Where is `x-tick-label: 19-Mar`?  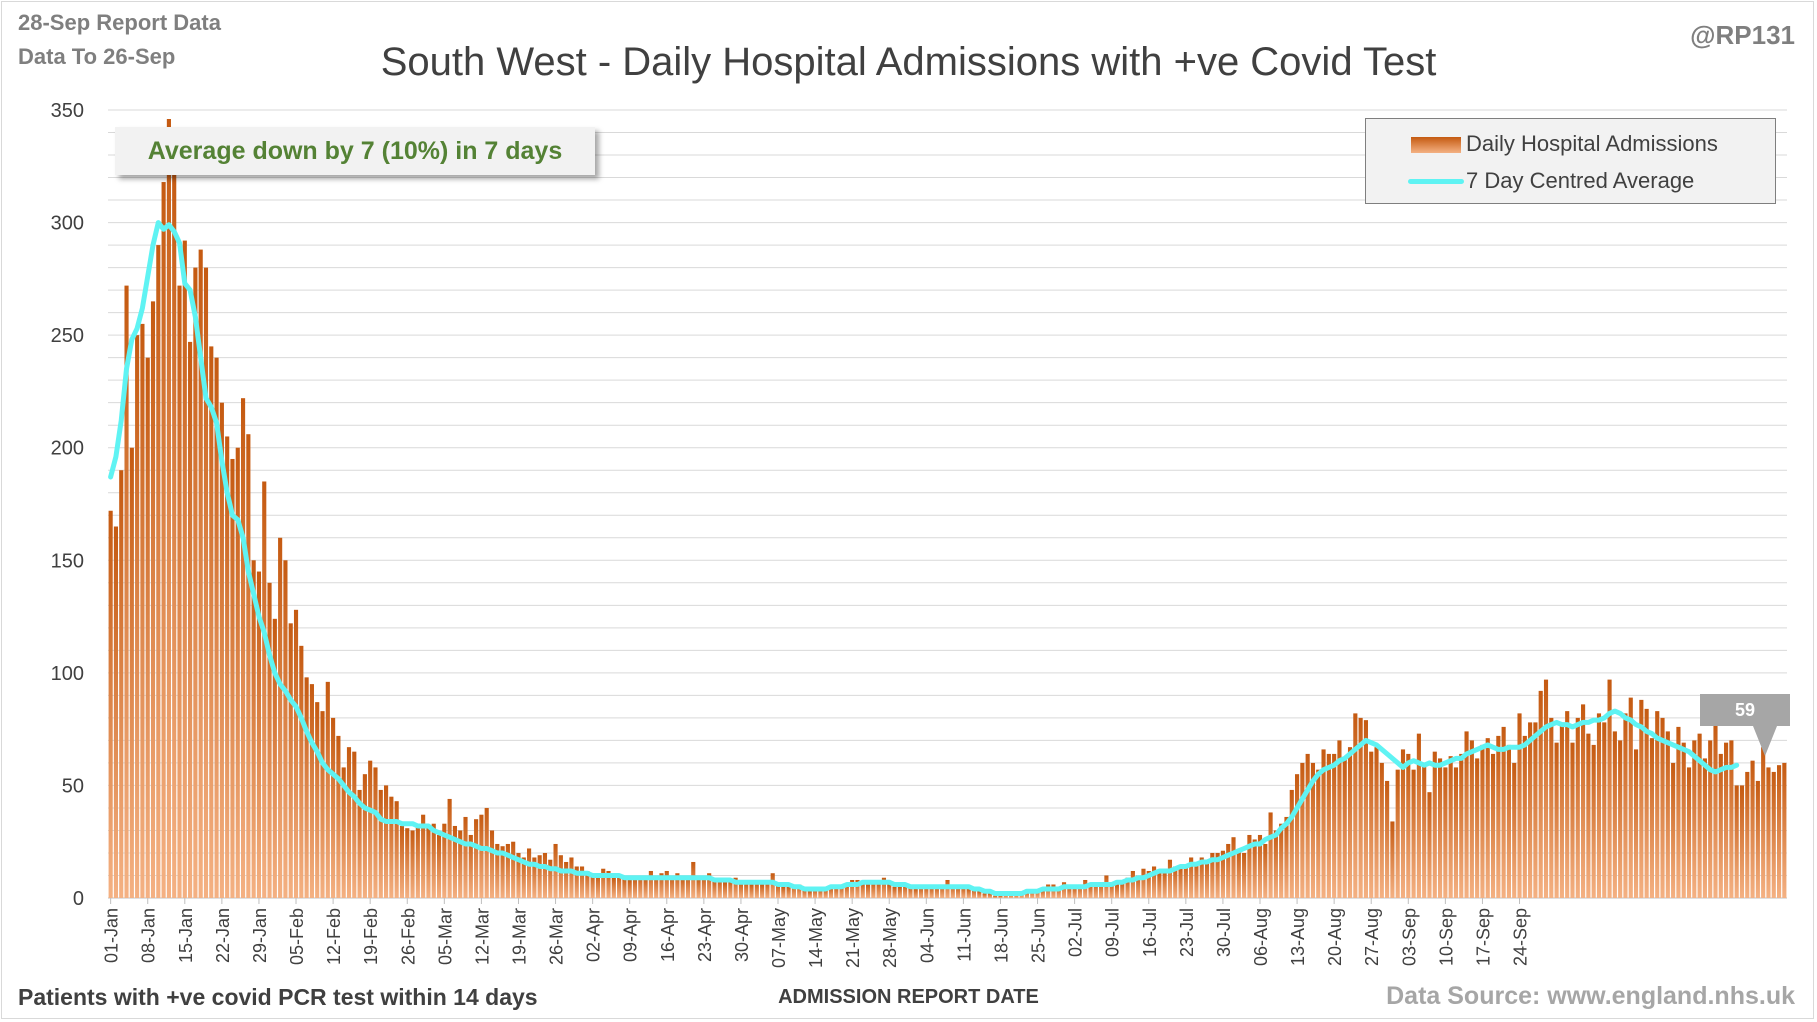
x-tick-label: 19-Mar is located at coordinates (519, 936).